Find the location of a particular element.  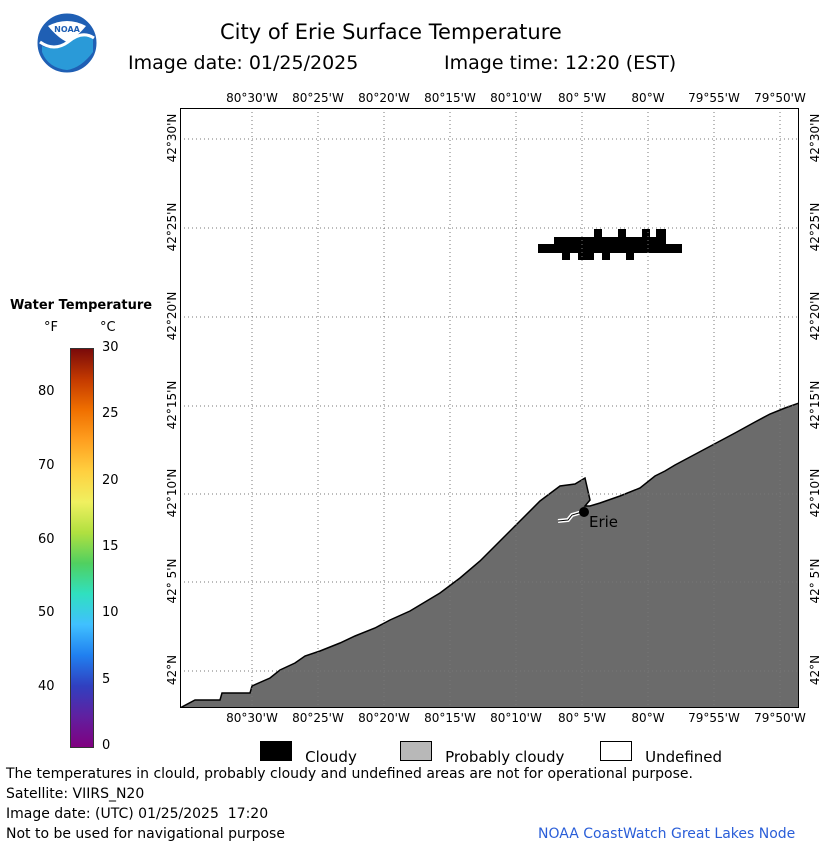

nav-warning-text: Not to be used for navigational purpose is located at coordinates (145, 834).